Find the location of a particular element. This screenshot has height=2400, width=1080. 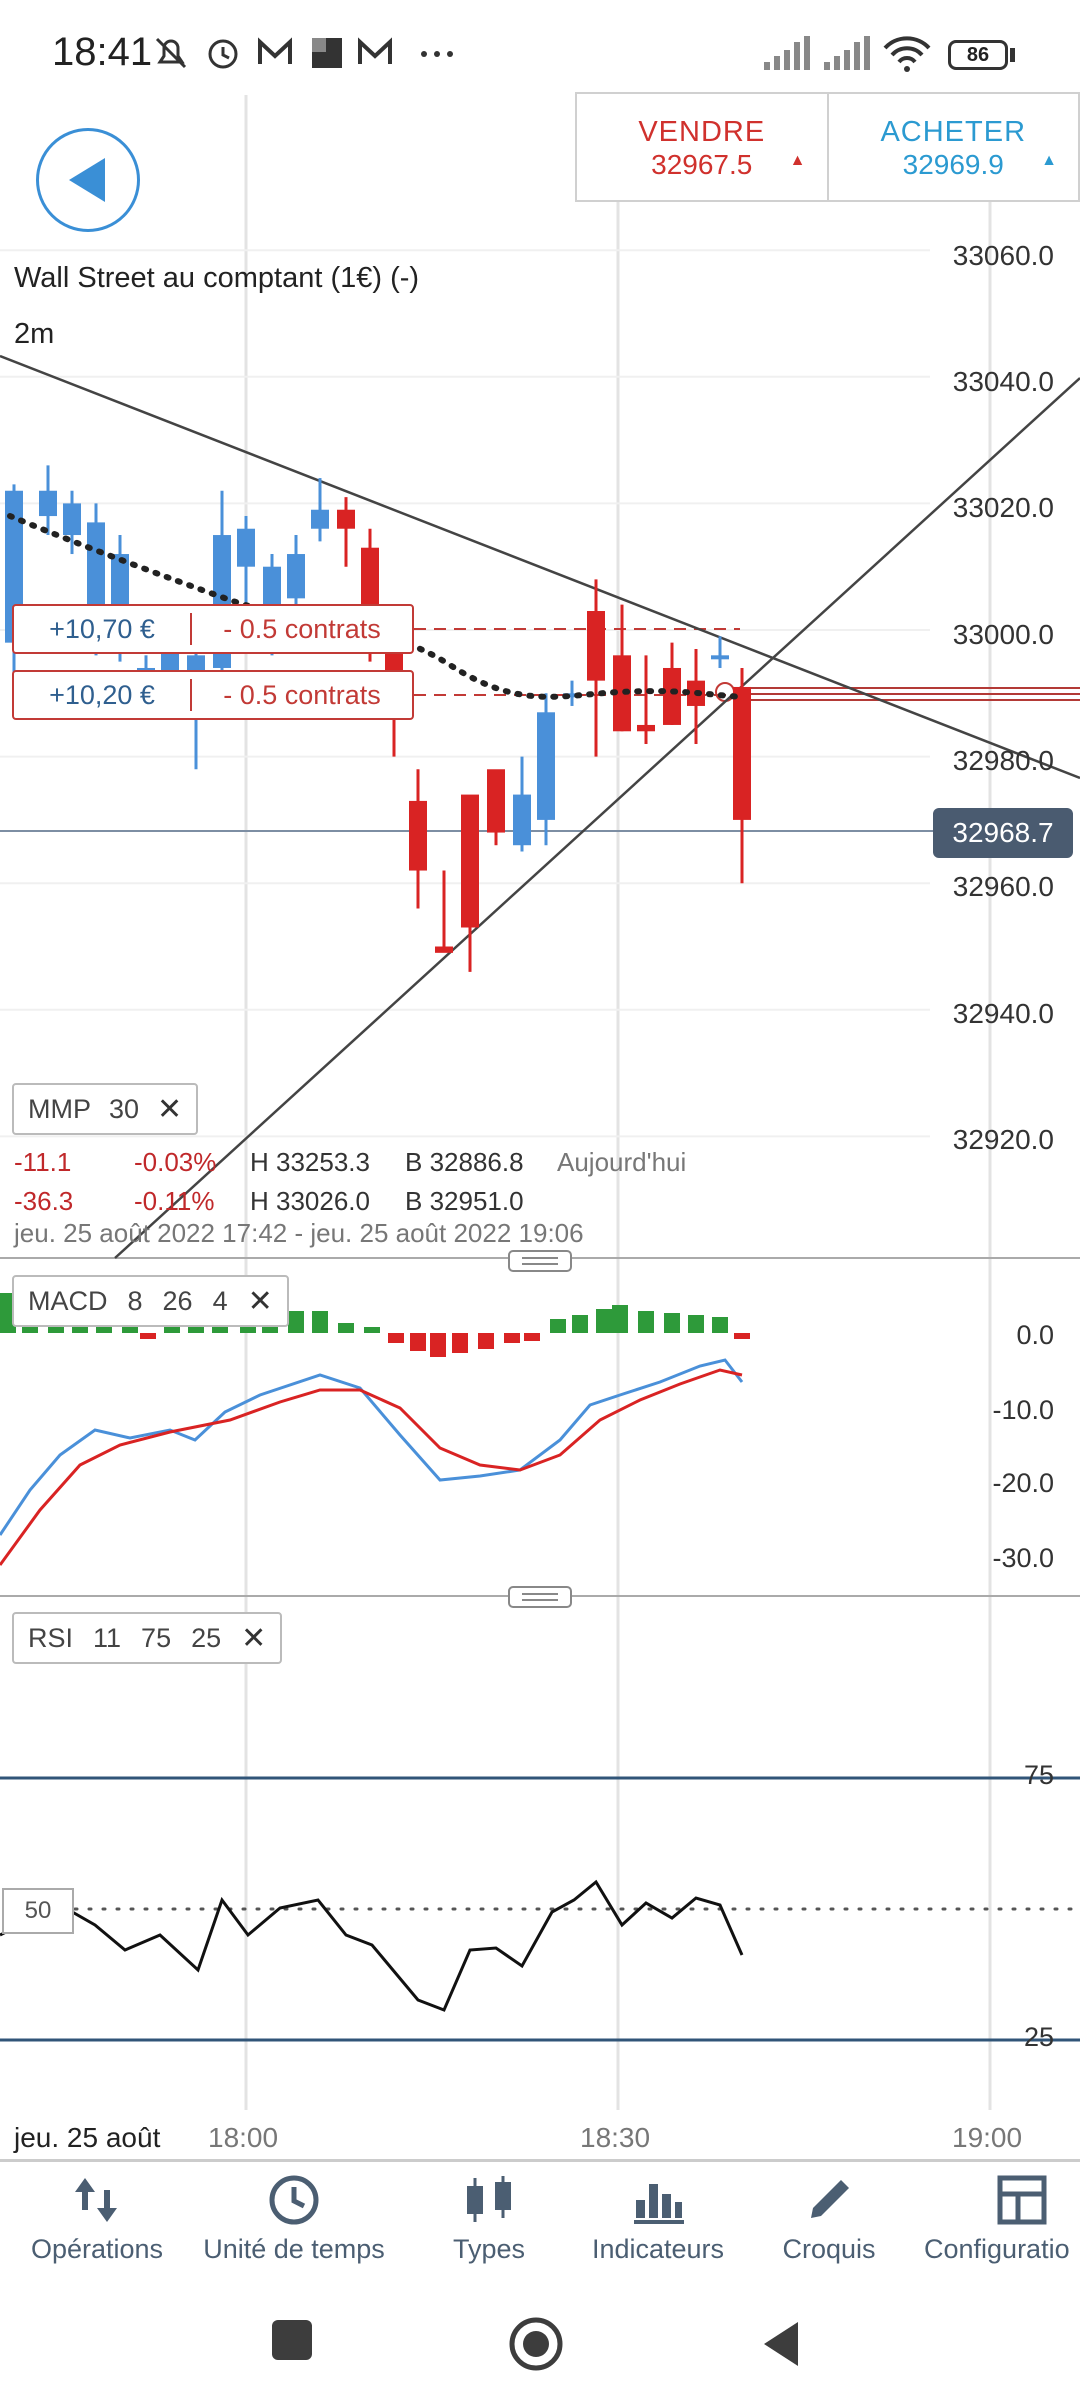

macd-line is located at coordinates (372, 1447).